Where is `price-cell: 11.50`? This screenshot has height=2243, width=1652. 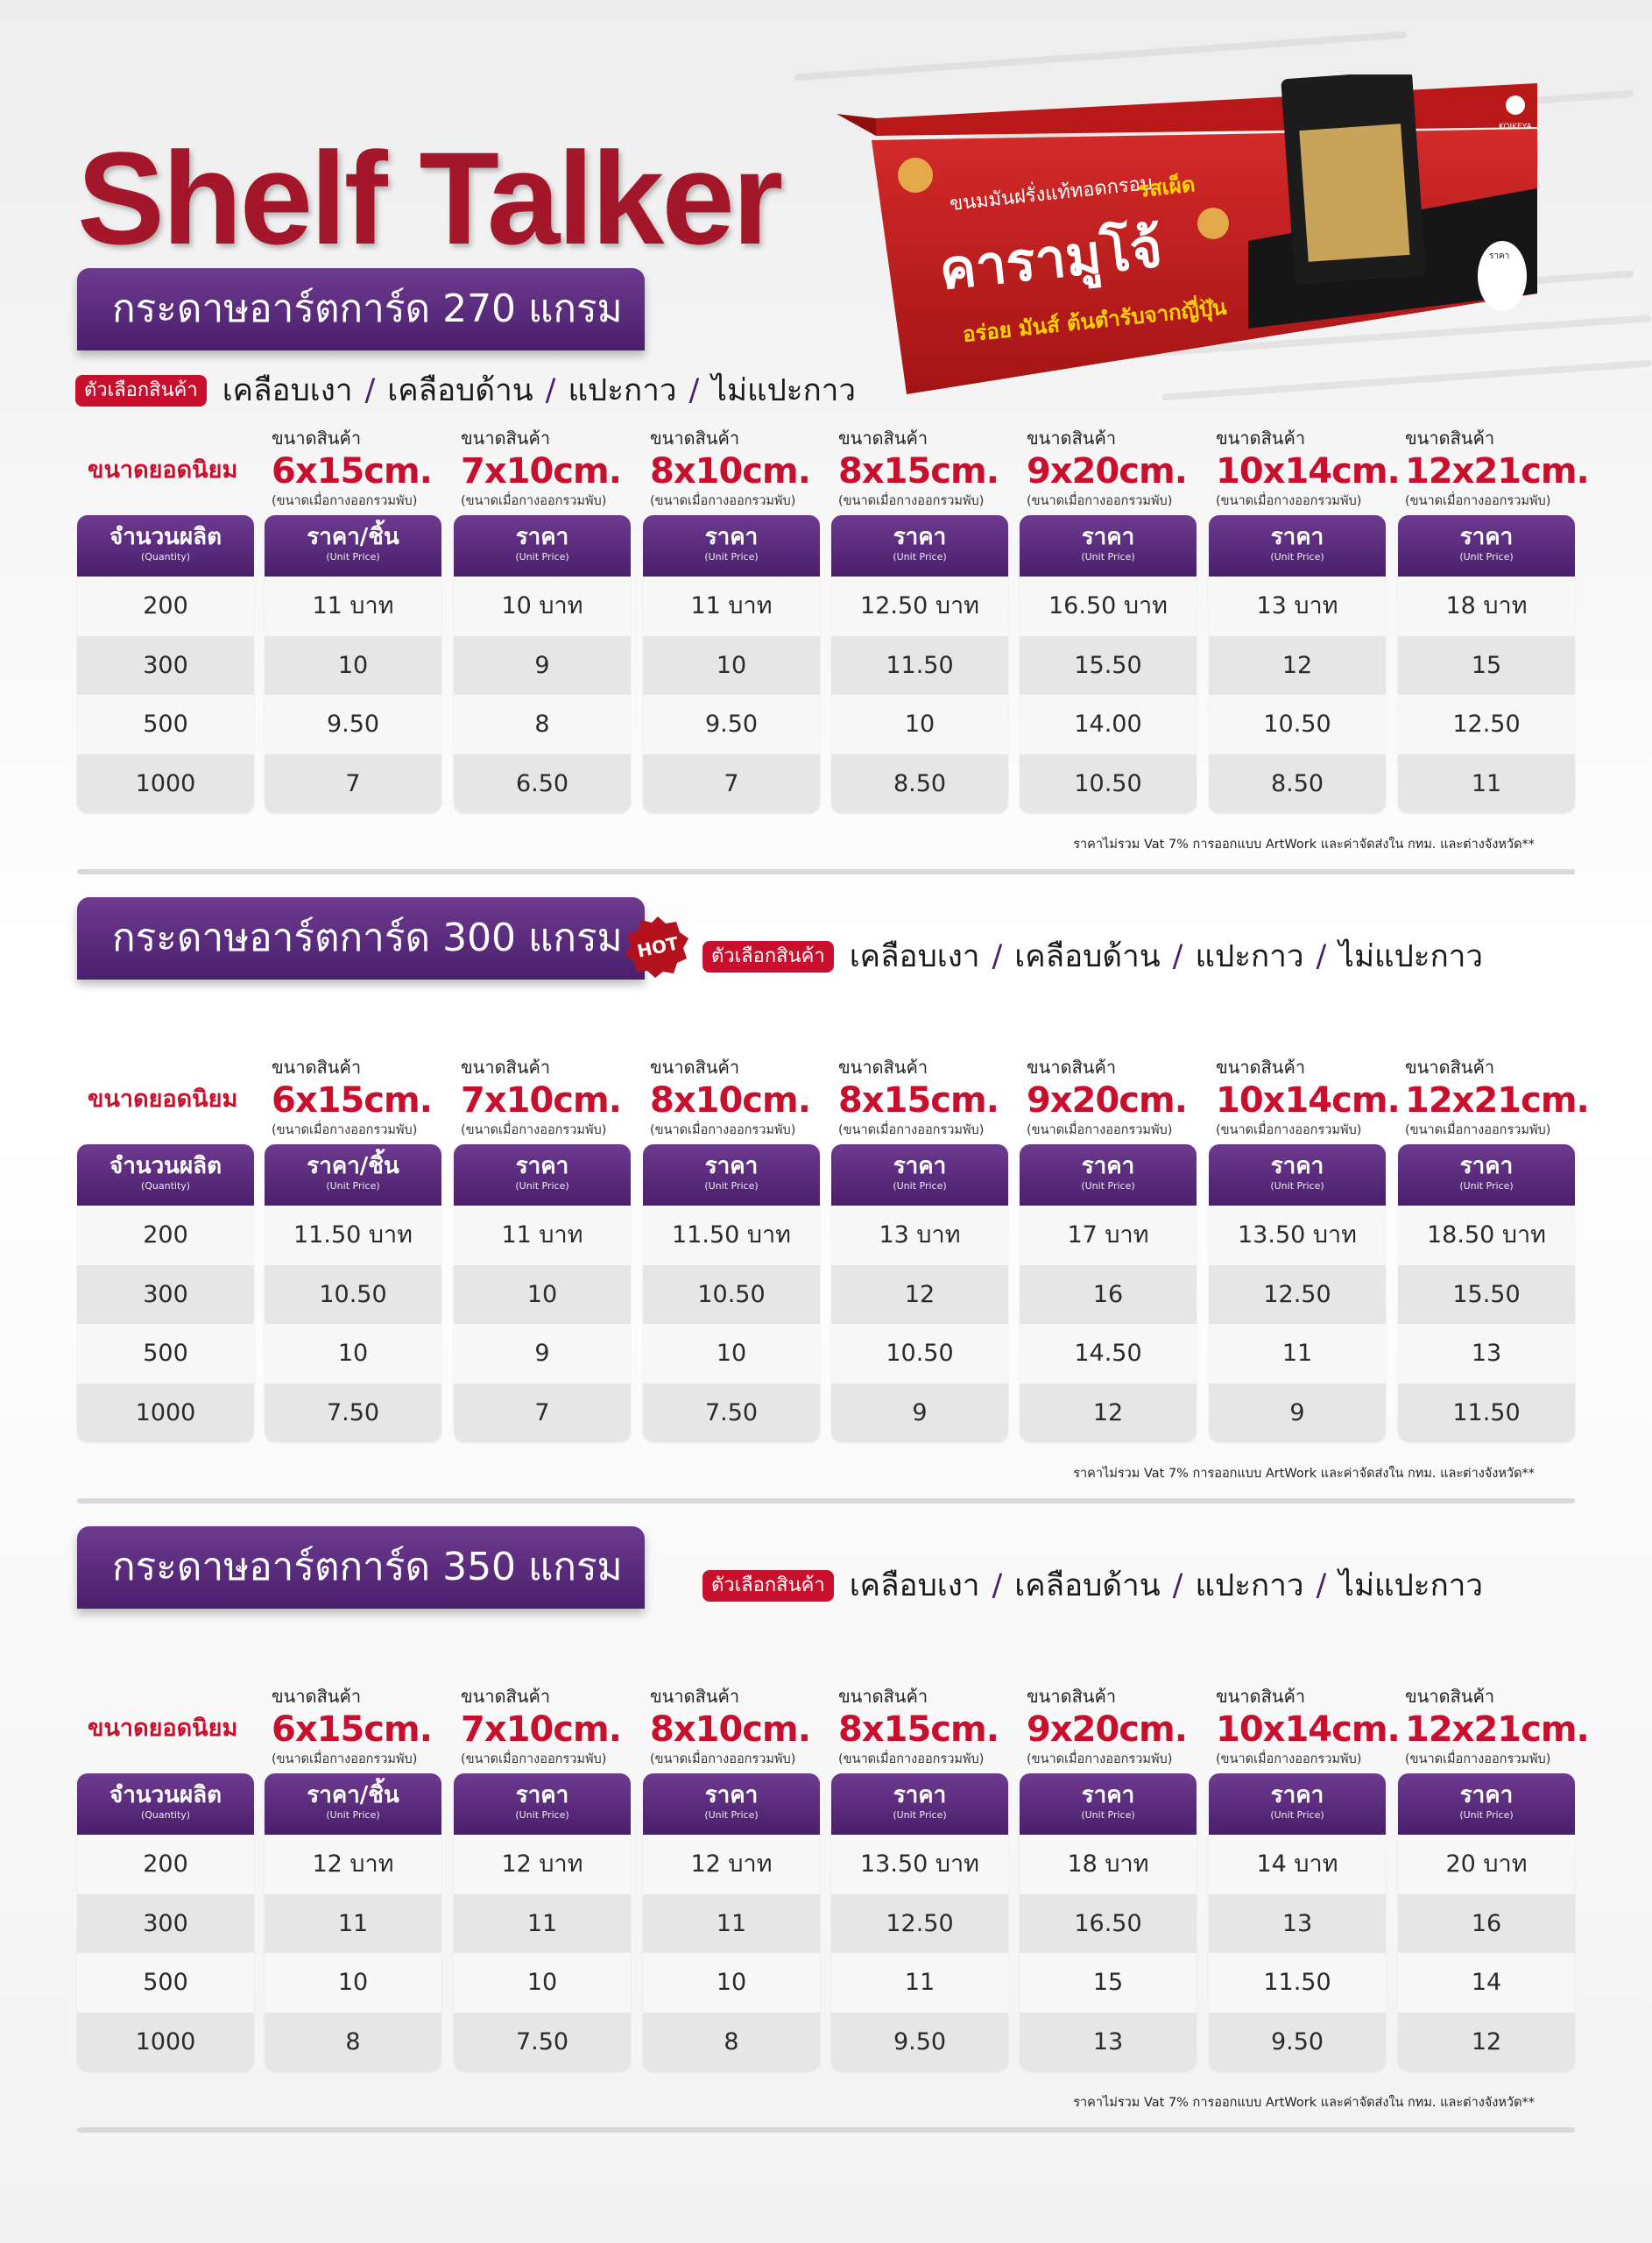
price-cell: 11.50 is located at coordinates (919, 665).